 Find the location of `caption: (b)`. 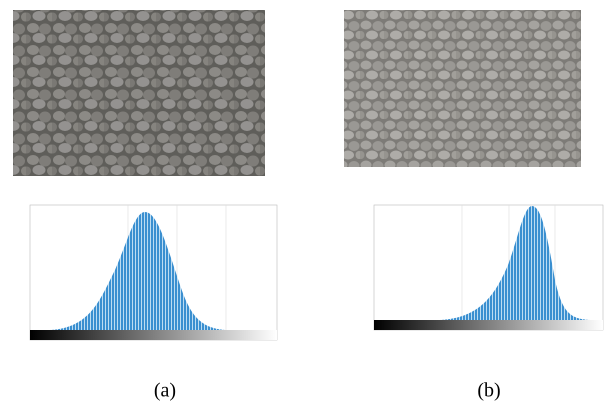

caption: (b) is located at coordinates (488, 391).